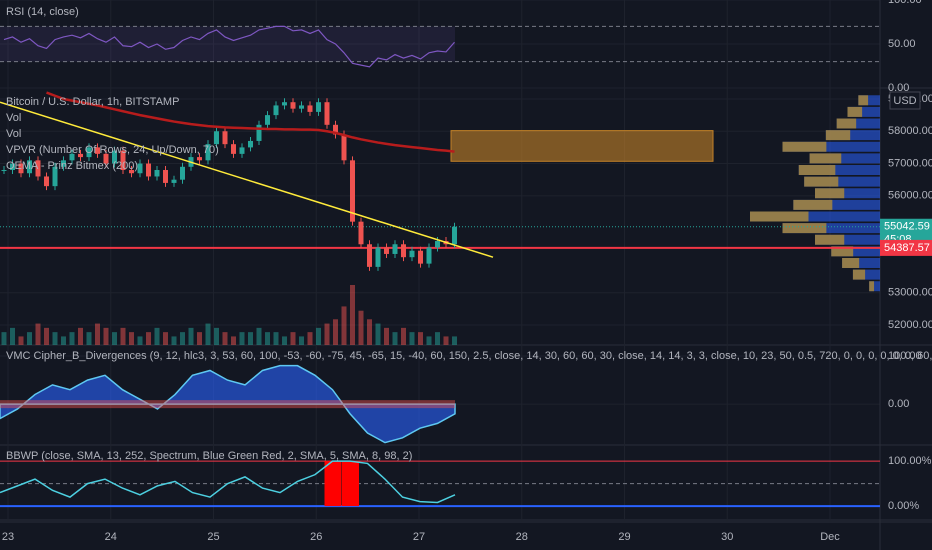  I want to click on ma200-line, so click(250, 122).